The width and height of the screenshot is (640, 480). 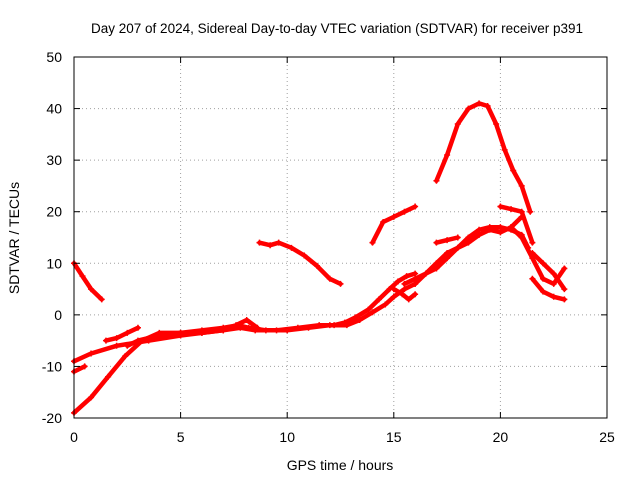 What do you see at coordinates (52, 418) in the screenshot?
I see `y-tick-label: -20` at bounding box center [52, 418].